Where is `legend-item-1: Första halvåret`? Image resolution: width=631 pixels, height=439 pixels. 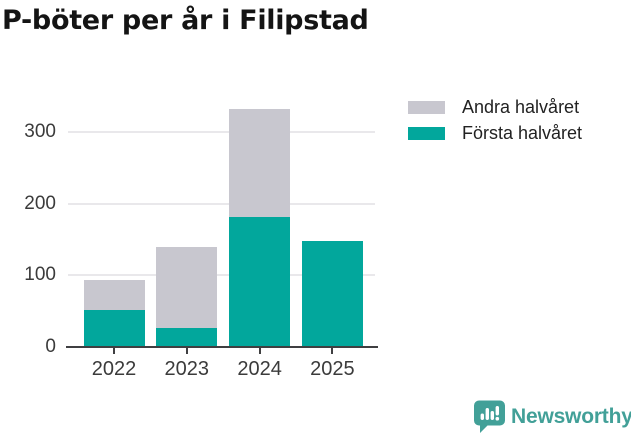 legend-item-1: Första halvåret is located at coordinates (495, 133).